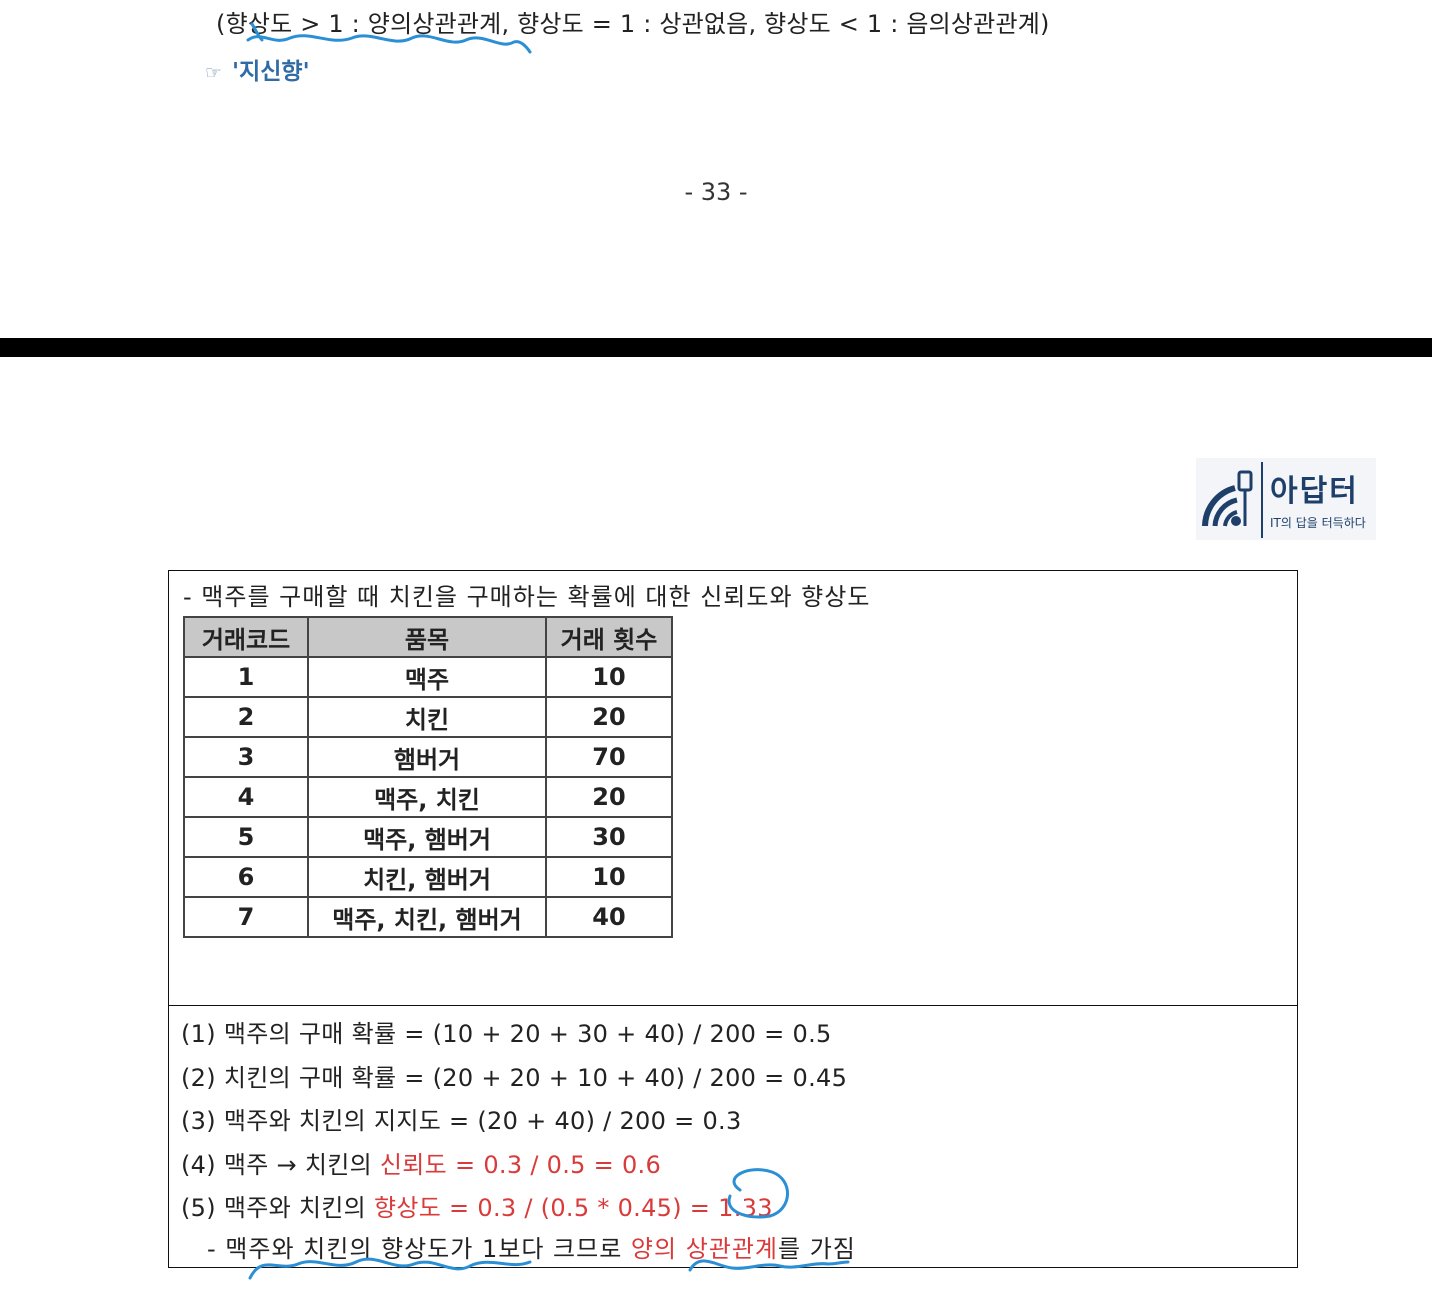 Image resolution: width=1432 pixels, height=1304 pixels. I want to click on cell-items: 맥주, 햄버거, so click(427, 837).